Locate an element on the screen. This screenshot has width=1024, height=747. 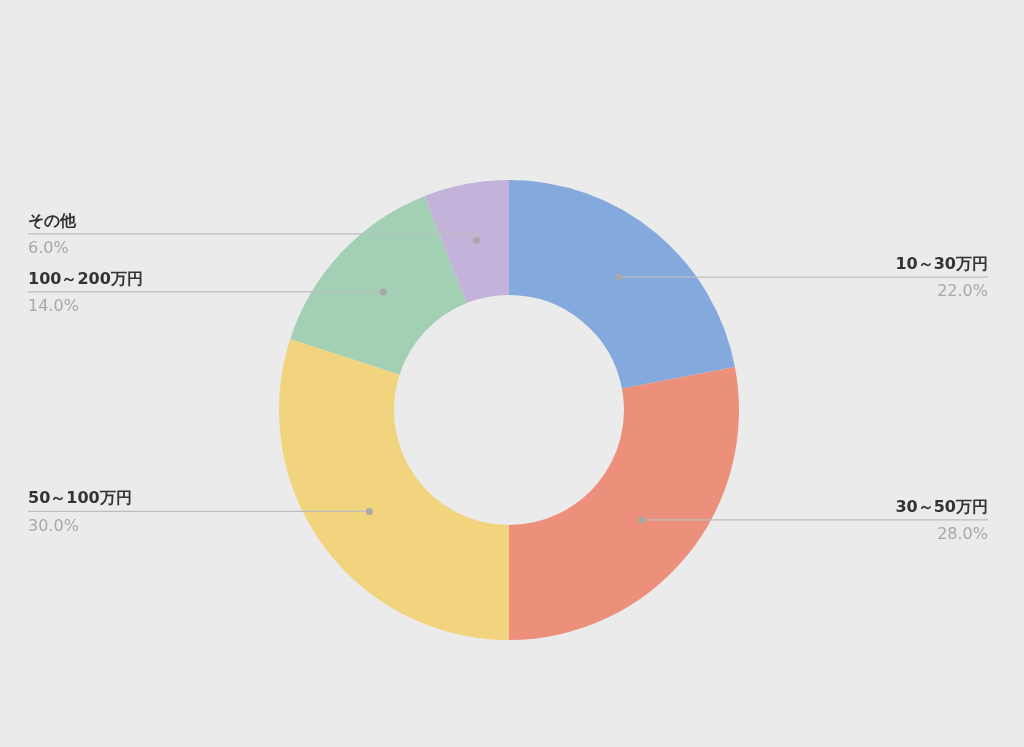
data-label: 14.0% is located at coordinates (53, 306).